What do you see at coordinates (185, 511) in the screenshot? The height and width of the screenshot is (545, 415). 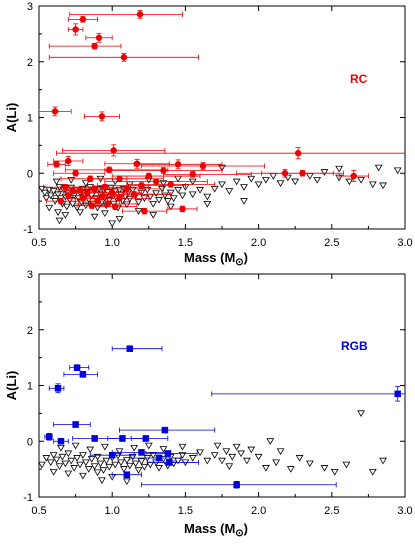 I see `x-tick-label: 1.5` at bounding box center [185, 511].